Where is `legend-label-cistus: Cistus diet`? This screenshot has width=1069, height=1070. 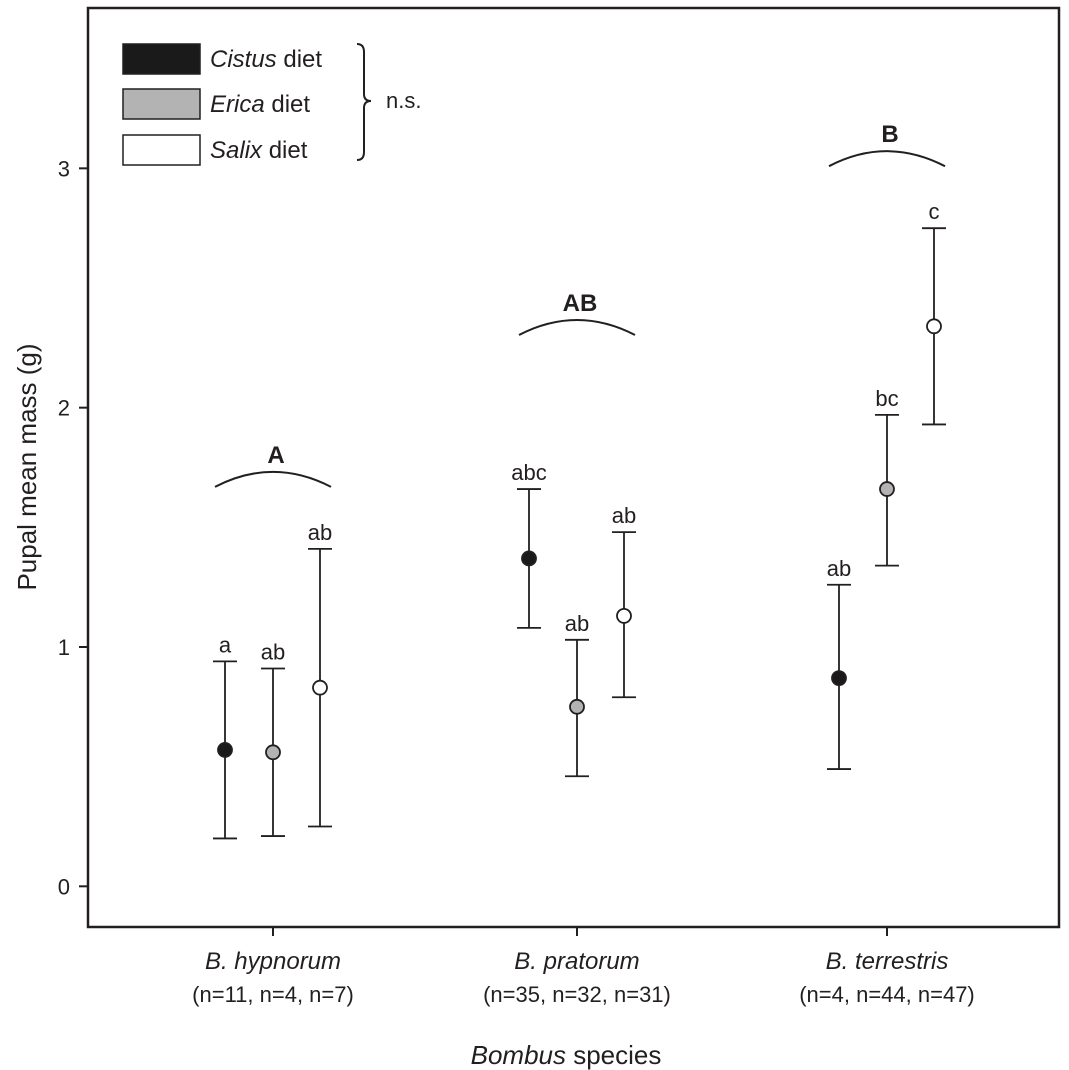 legend-label-cistus: Cistus diet is located at coordinates (266, 59).